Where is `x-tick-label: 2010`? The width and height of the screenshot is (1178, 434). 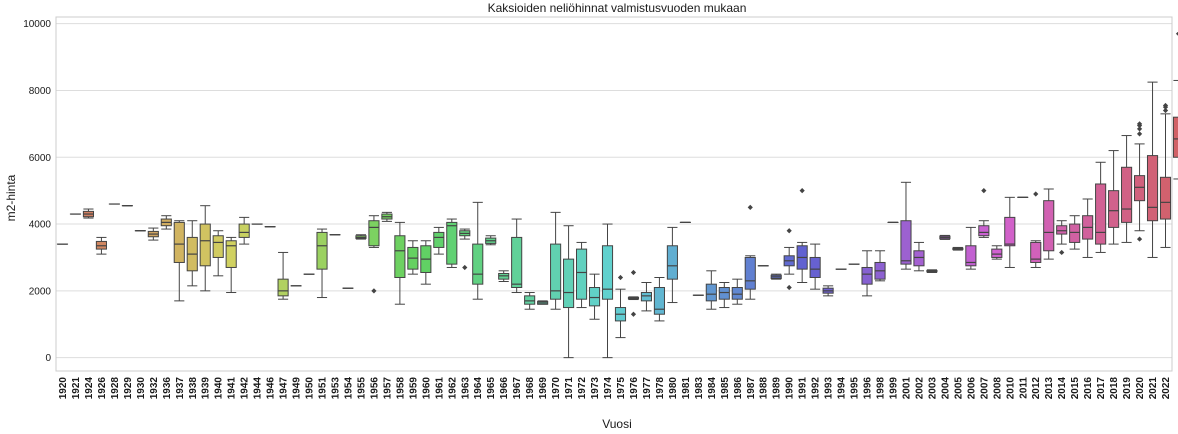 x-tick-label: 2010 is located at coordinates (1010, 388).